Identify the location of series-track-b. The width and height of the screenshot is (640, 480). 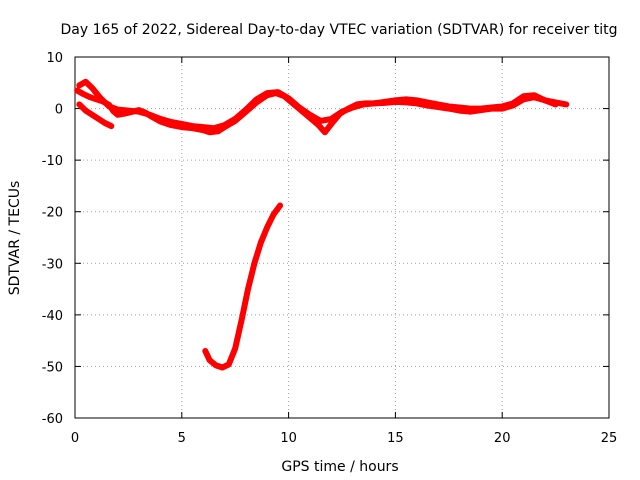
(317, 105).